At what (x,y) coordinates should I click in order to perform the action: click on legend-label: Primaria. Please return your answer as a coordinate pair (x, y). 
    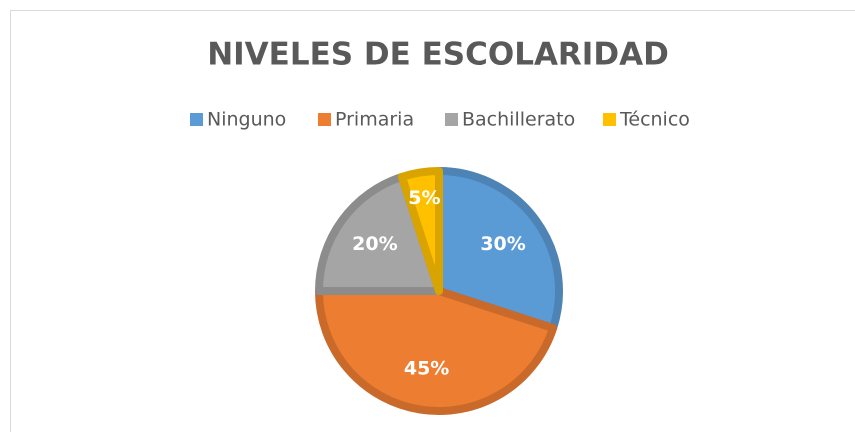
    Looking at the image, I should click on (374, 120).